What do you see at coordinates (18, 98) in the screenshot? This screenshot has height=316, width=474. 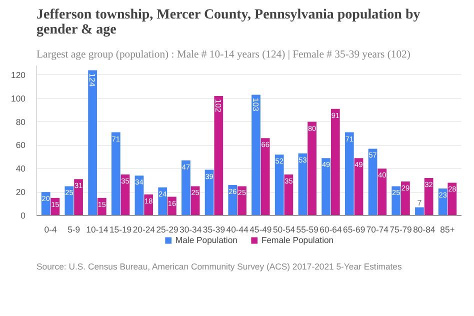 I see `y-tick-label: 100` at bounding box center [18, 98].